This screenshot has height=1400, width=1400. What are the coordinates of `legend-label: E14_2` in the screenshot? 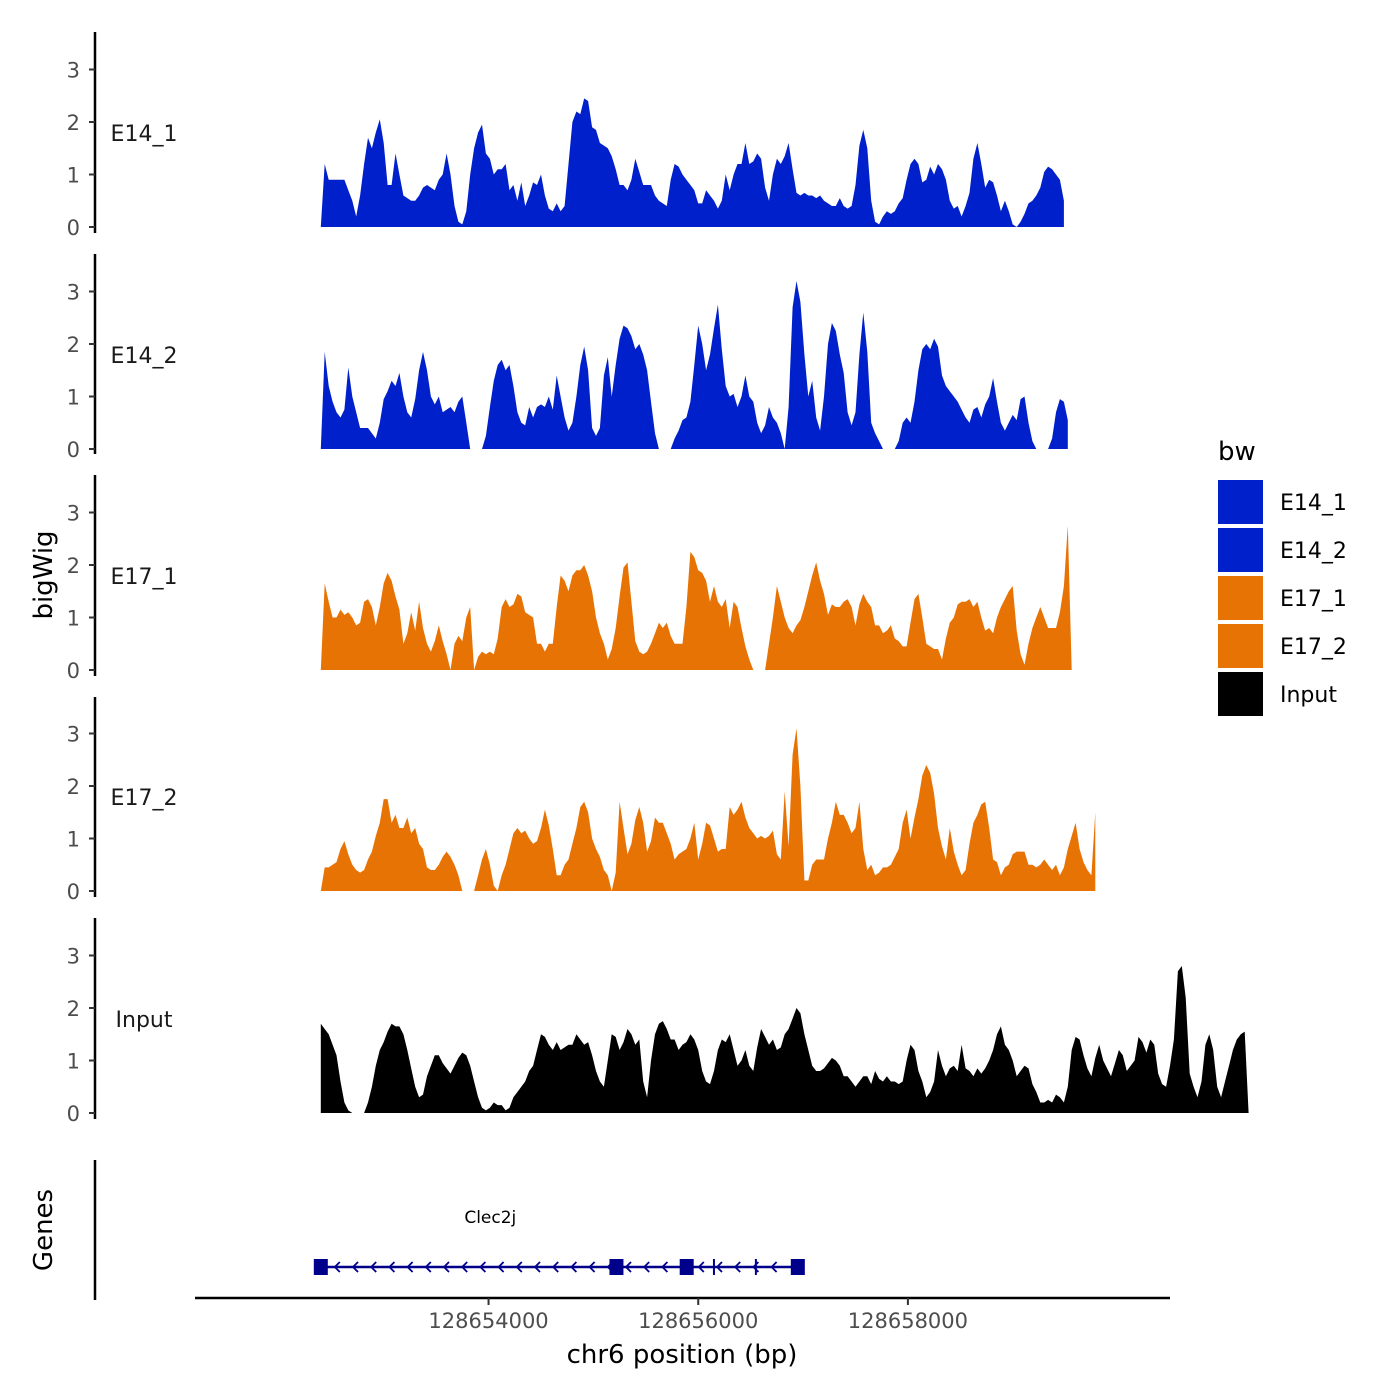 It's located at (1313, 551).